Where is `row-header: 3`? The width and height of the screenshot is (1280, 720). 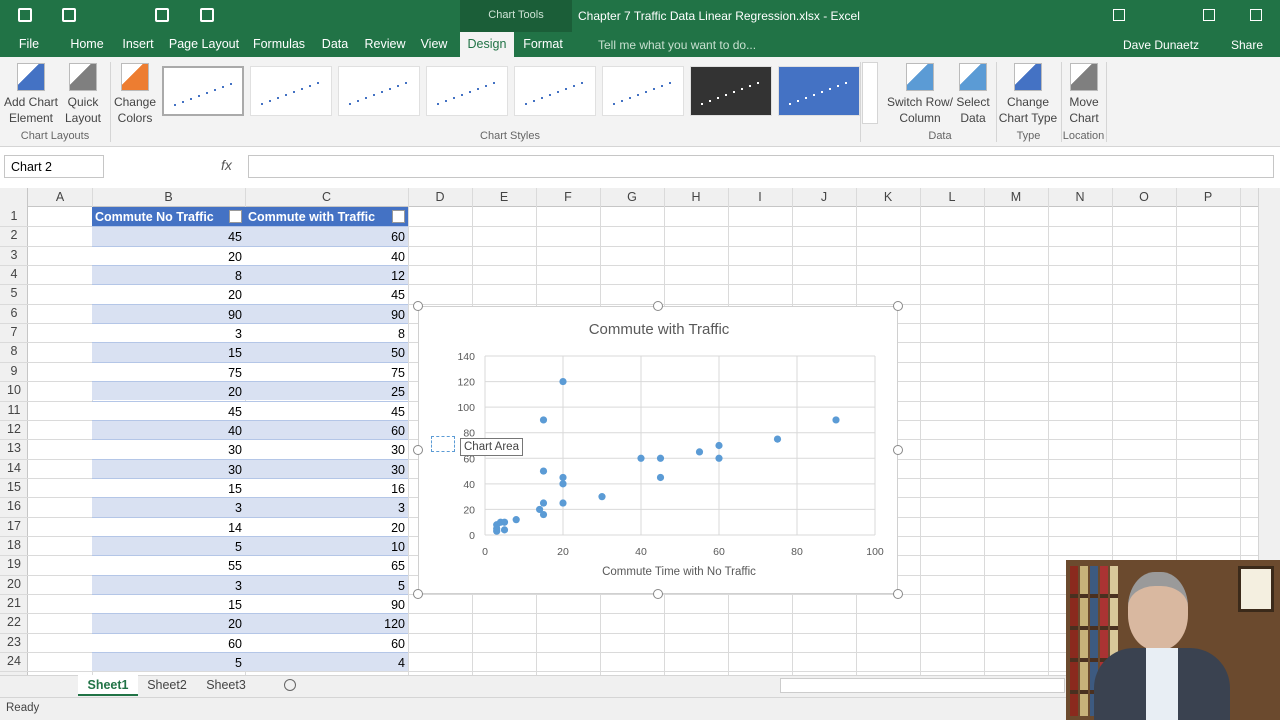 row-header: 3 is located at coordinates (14, 254).